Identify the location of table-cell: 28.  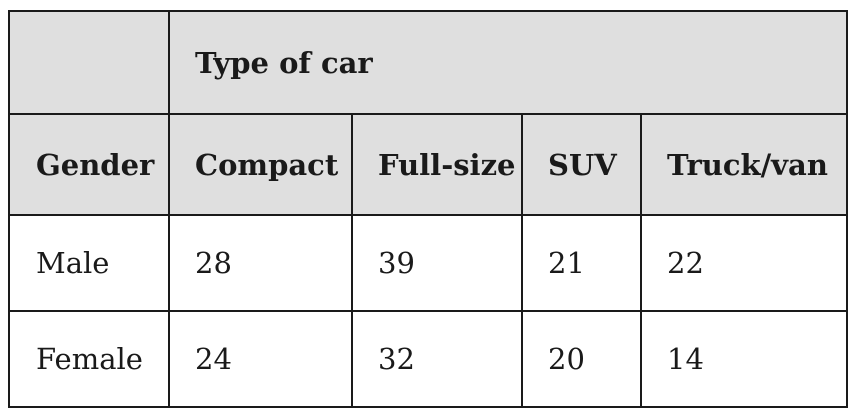
(260, 263).